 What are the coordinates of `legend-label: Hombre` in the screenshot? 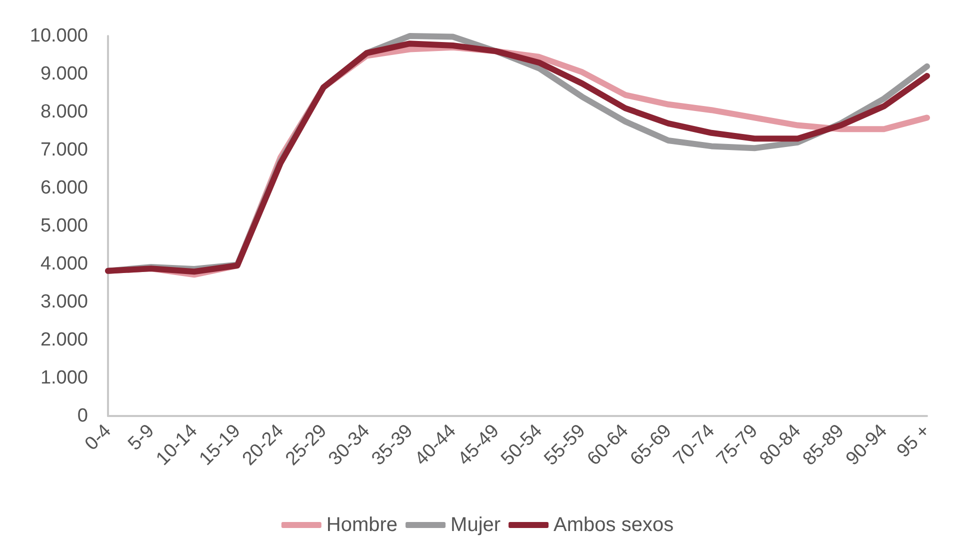 It's located at (362, 525).